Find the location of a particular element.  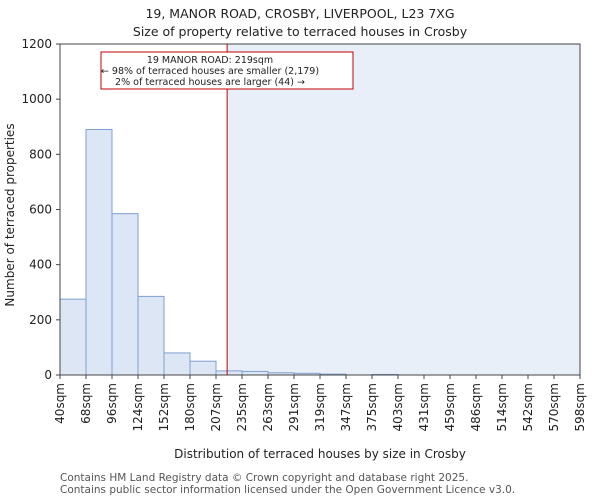

x-tick-label: 431sqm is located at coordinates (424, 407).